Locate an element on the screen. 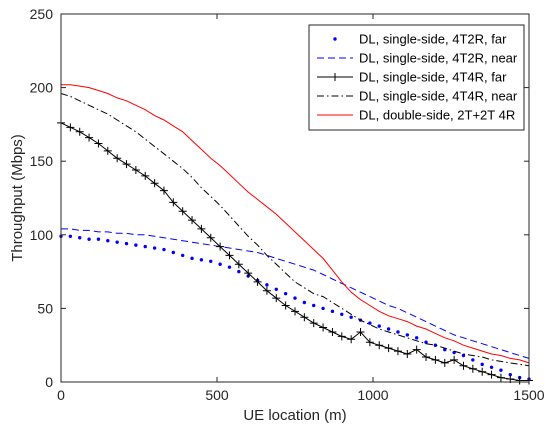 The width and height of the screenshot is (550, 432). legend-item: DL, single-side, 4T4R, far is located at coordinates (412, 77).